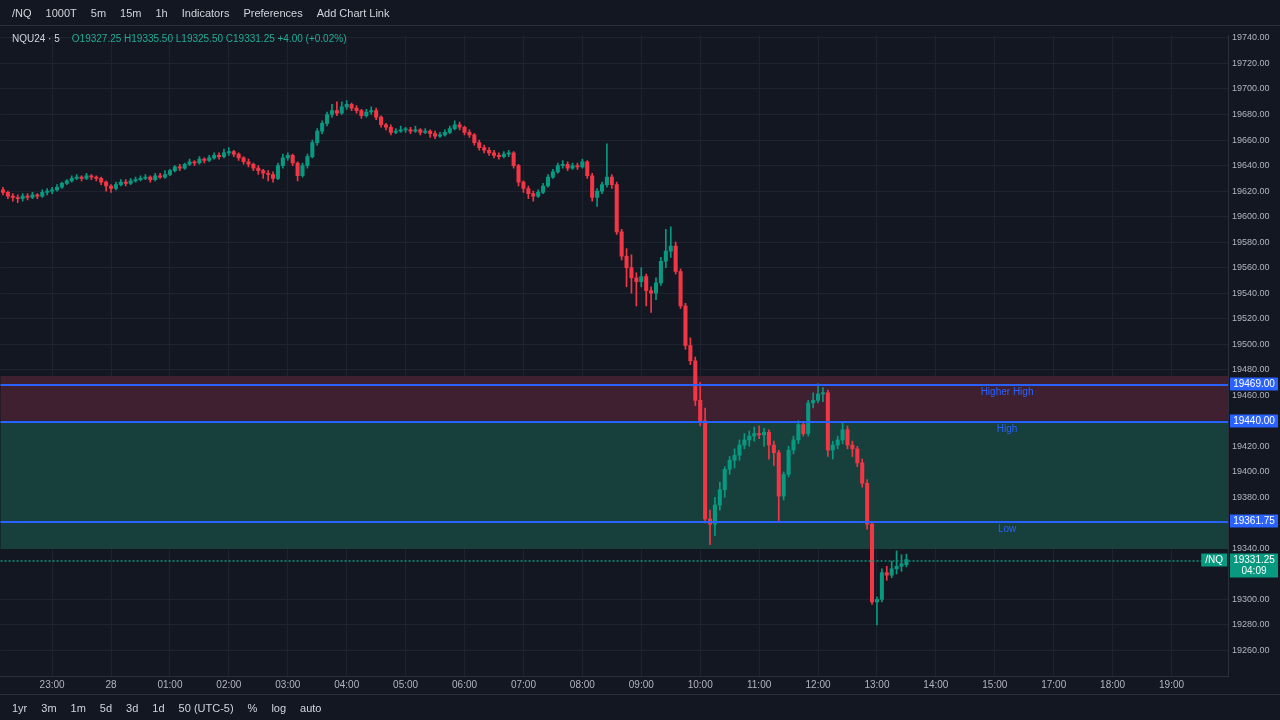 The width and height of the screenshot is (1280, 720). Describe the element at coordinates (1251, 216) in the screenshot. I see `y-tick-label: 19600.00` at that location.